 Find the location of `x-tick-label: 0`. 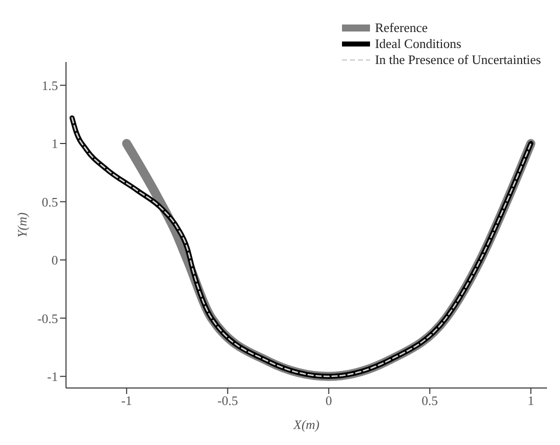

x-tick-label: 0 is located at coordinates (328, 400).